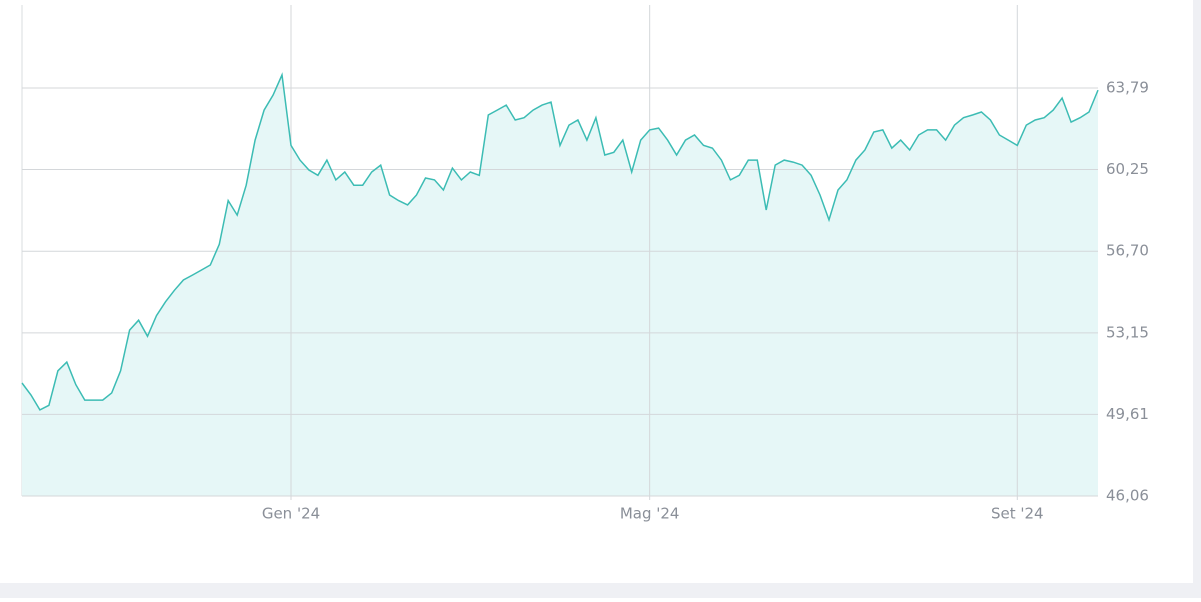 This screenshot has height=602, width=1201. Describe the element at coordinates (600, 590) in the screenshot. I see `footer-strip` at that location.